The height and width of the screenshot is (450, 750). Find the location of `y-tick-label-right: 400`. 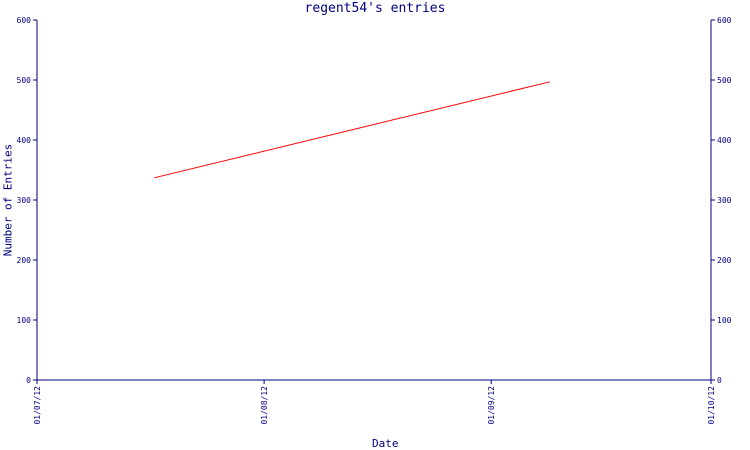

y-tick-label-right: 400 is located at coordinates (724, 140).